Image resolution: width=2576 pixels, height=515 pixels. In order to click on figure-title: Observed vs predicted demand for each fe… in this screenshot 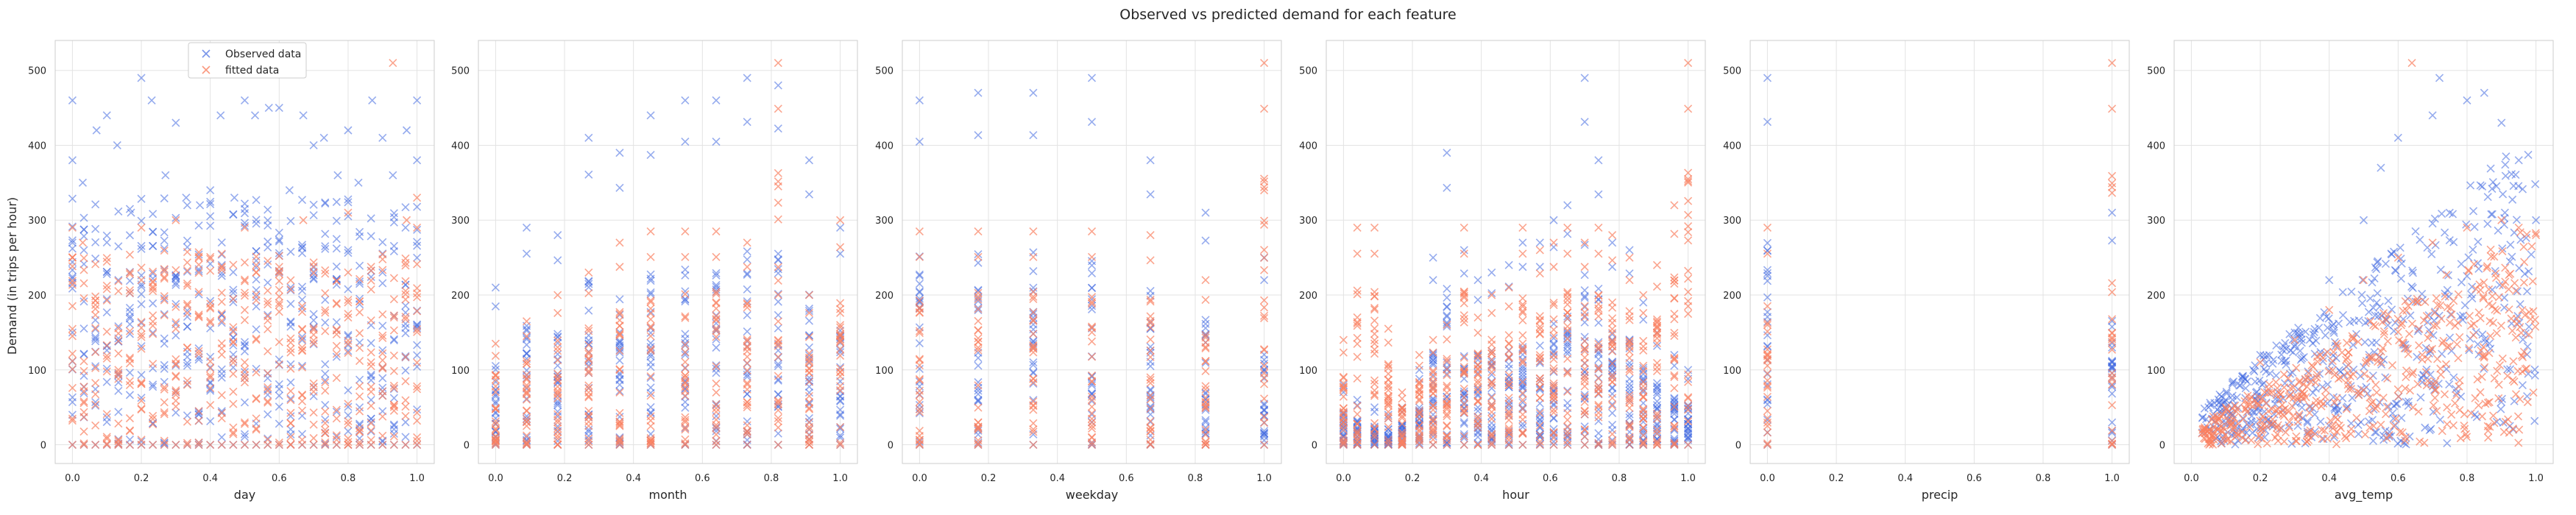, I will do `click(1287, 15)`.